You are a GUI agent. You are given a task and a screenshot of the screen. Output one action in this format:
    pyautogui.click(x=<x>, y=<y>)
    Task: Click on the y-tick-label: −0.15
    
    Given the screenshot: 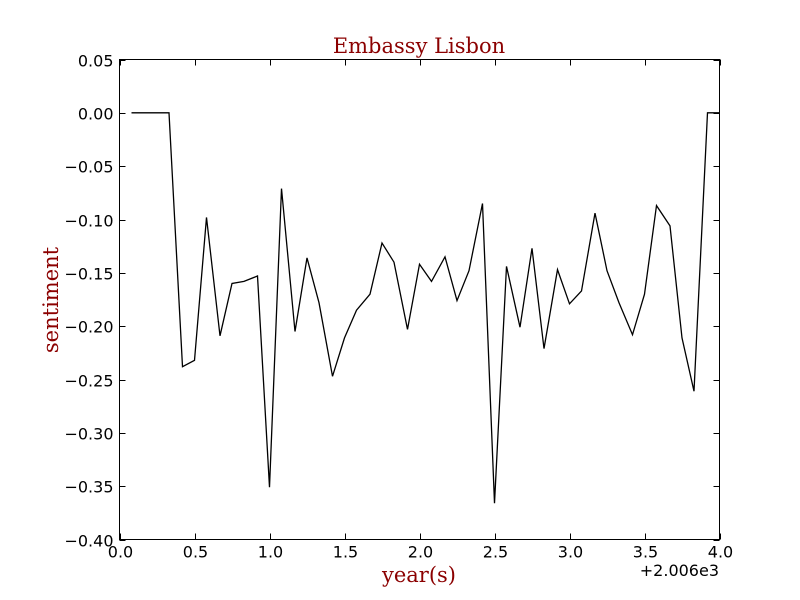 What is the action you would take?
    pyautogui.click(x=88, y=274)
    